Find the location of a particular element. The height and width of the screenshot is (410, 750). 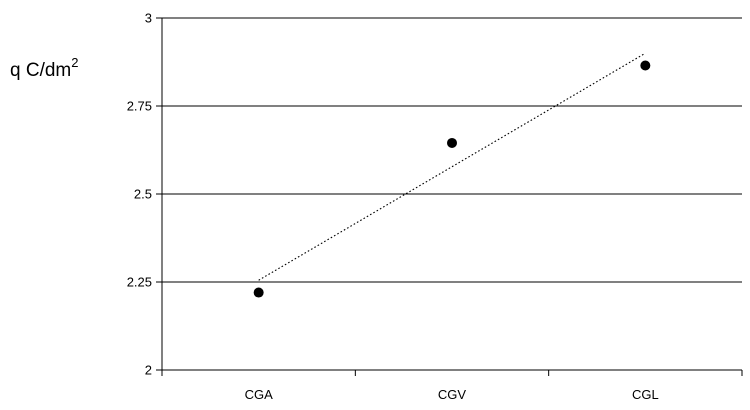

y-tick-label: 2.25 is located at coordinates (139, 282).